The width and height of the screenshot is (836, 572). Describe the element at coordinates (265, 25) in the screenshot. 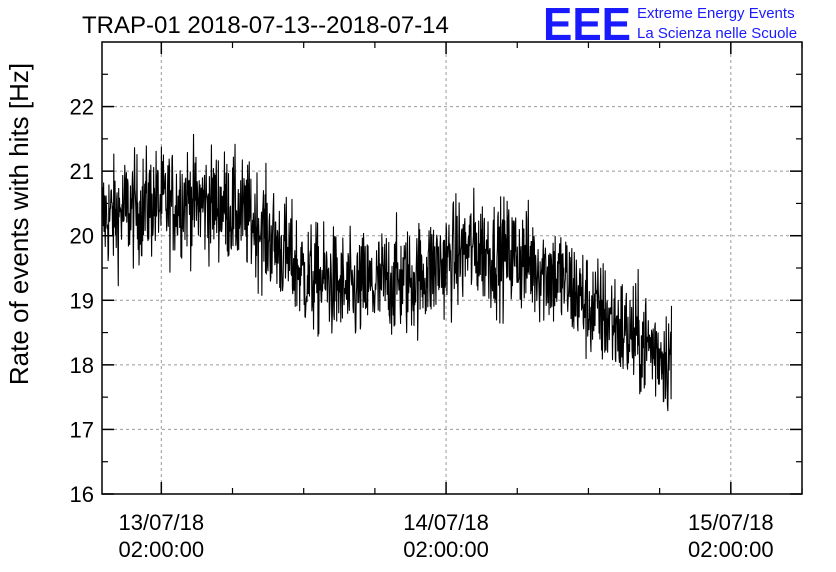

I see `chart-title: TRAP-01 2018-07-13--2018-07-14` at that location.